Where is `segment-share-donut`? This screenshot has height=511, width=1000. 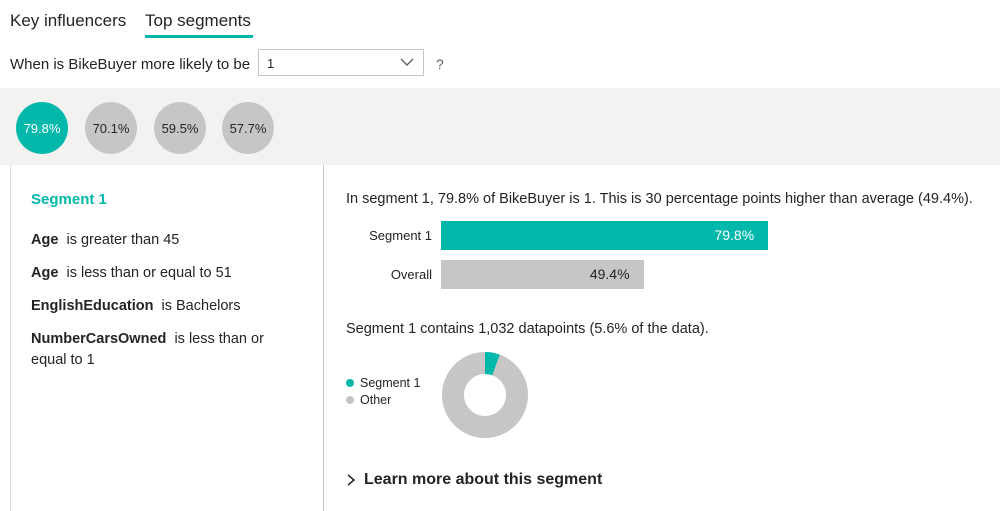 segment-share-donut is located at coordinates (485, 395).